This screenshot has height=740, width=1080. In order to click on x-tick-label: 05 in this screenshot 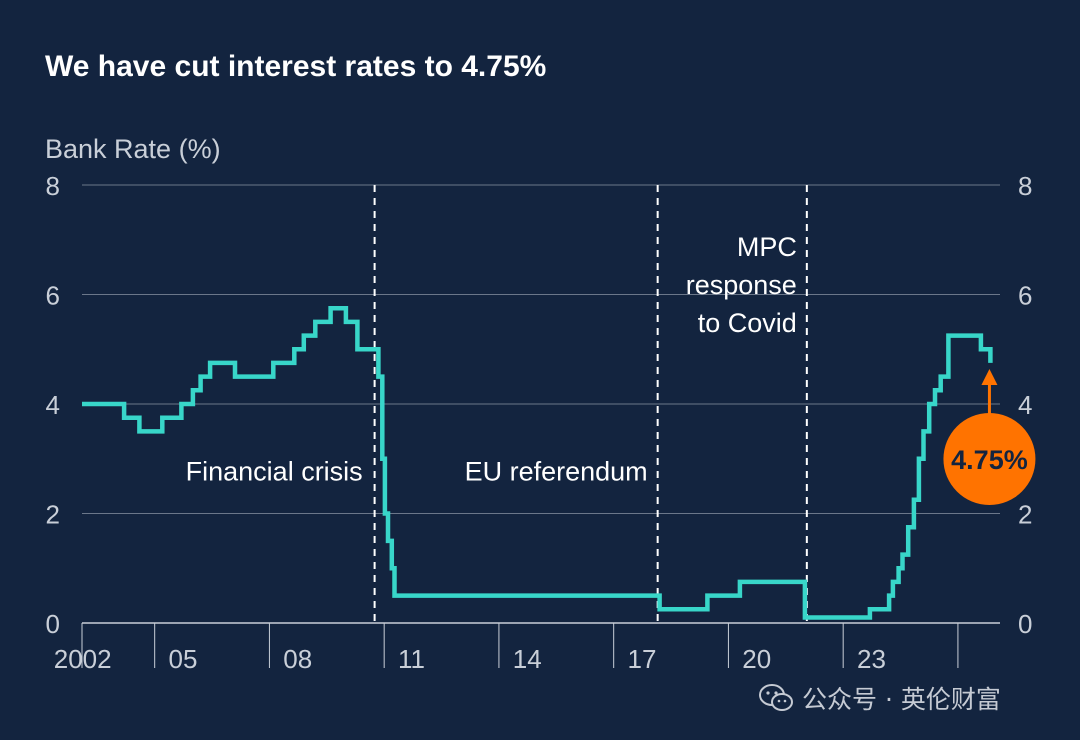, I will do `click(183, 659)`.